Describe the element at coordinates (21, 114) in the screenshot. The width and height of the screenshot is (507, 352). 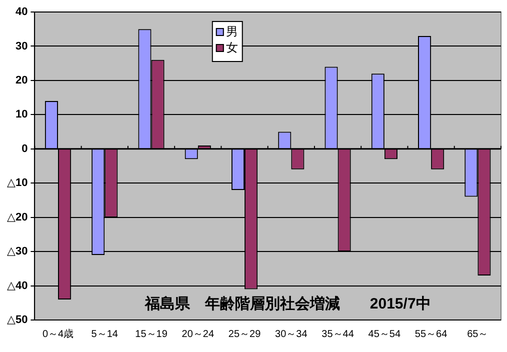
I see `y-tick-label: 10` at that location.